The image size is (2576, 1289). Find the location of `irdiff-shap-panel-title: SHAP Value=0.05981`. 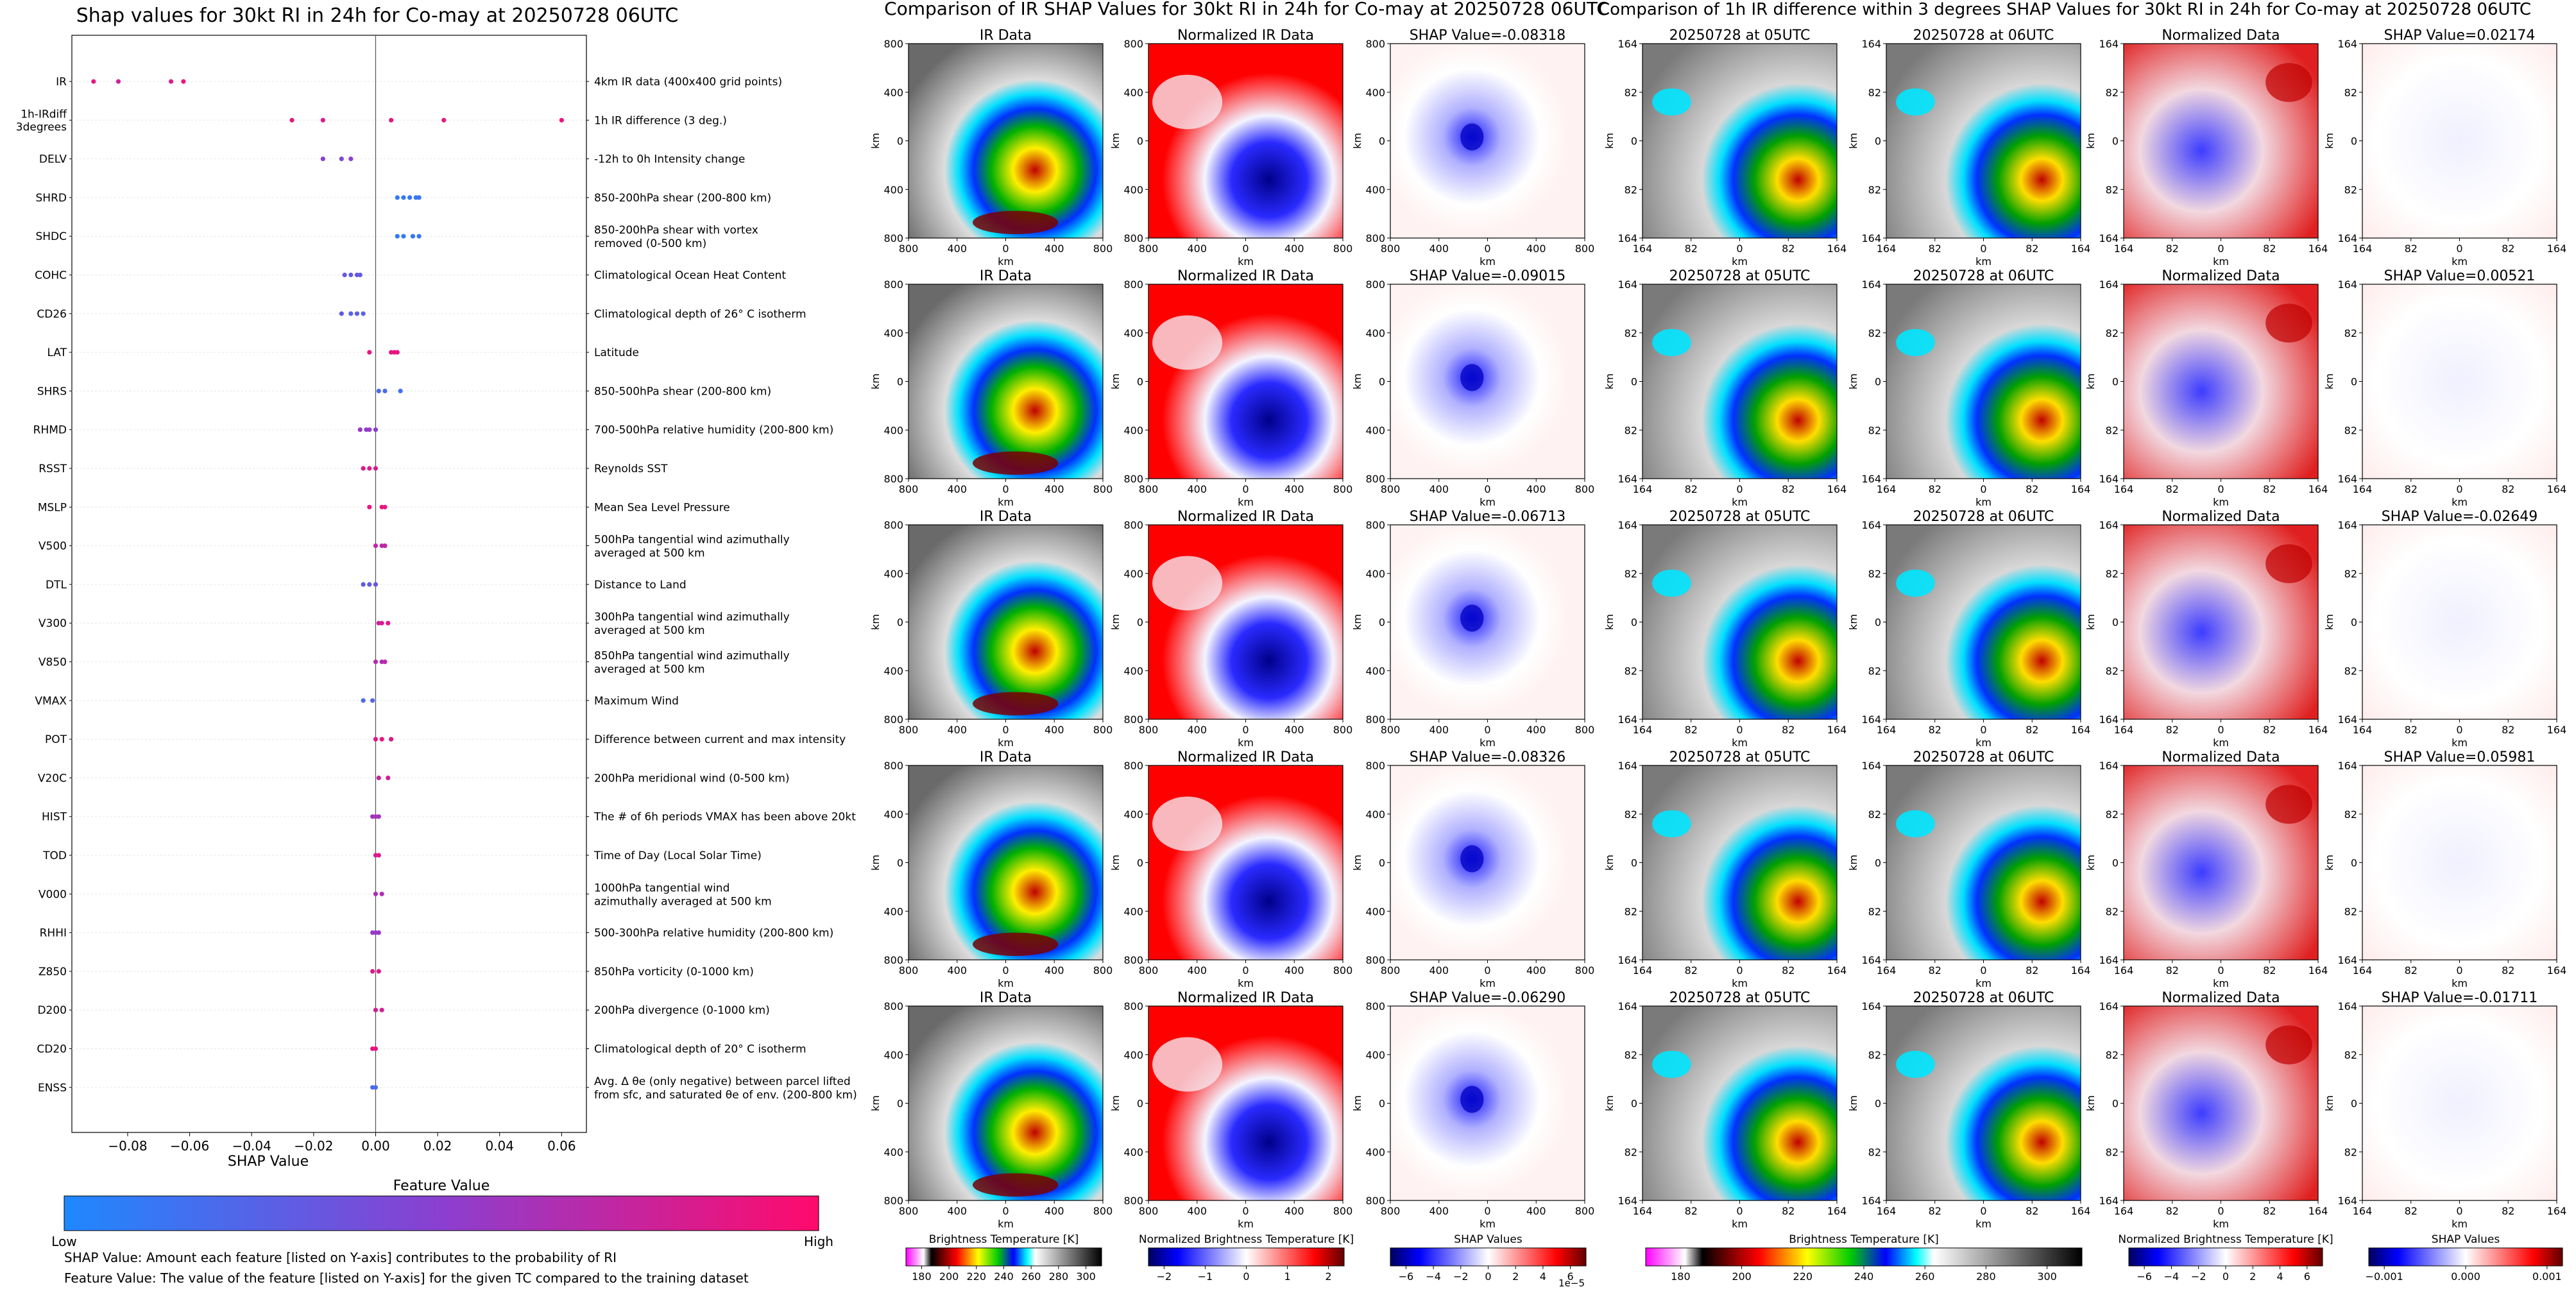

irdiff-shap-panel-title: SHAP Value=0.05981 is located at coordinates (2460, 757).